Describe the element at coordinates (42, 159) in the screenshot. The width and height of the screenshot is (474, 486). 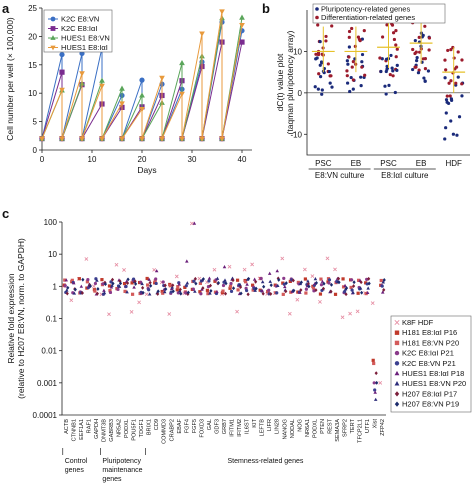
I see `x-tick-label: 0` at that location.